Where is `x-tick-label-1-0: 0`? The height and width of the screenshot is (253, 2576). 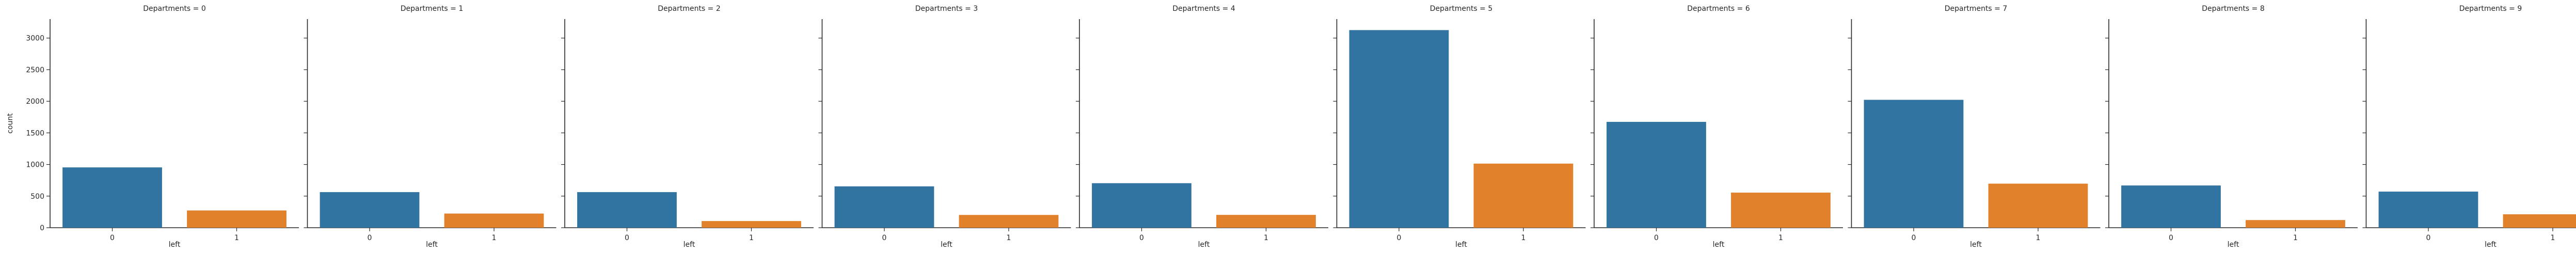 x-tick-label-1-0: 0 is located at coordinates (370, 238).